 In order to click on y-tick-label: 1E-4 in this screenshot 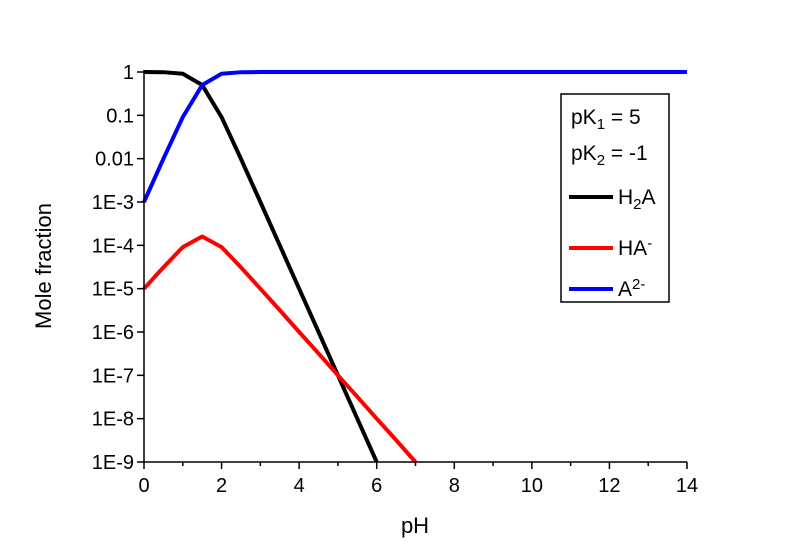, I will do `click(113, 246)`.